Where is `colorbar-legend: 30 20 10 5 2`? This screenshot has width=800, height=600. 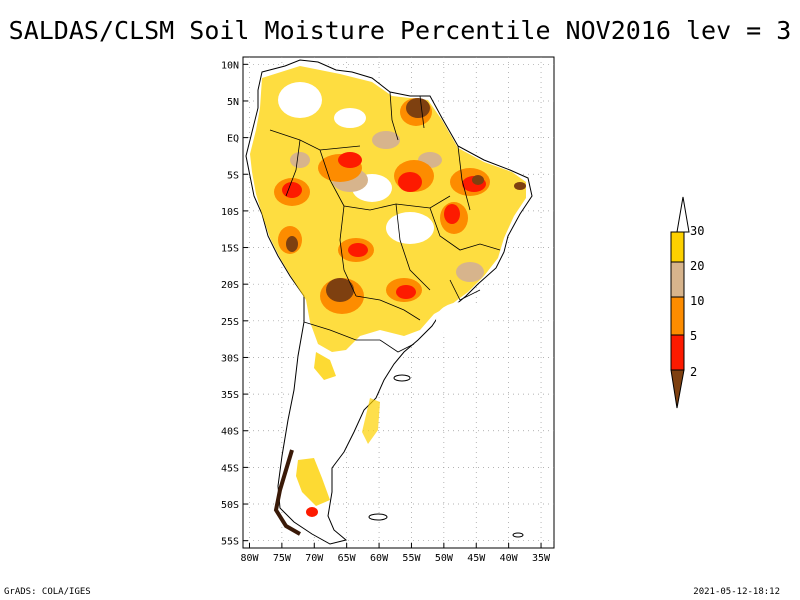
colorbar-legend: 30 20 10 5 2 is located at coordinates (687, 302).